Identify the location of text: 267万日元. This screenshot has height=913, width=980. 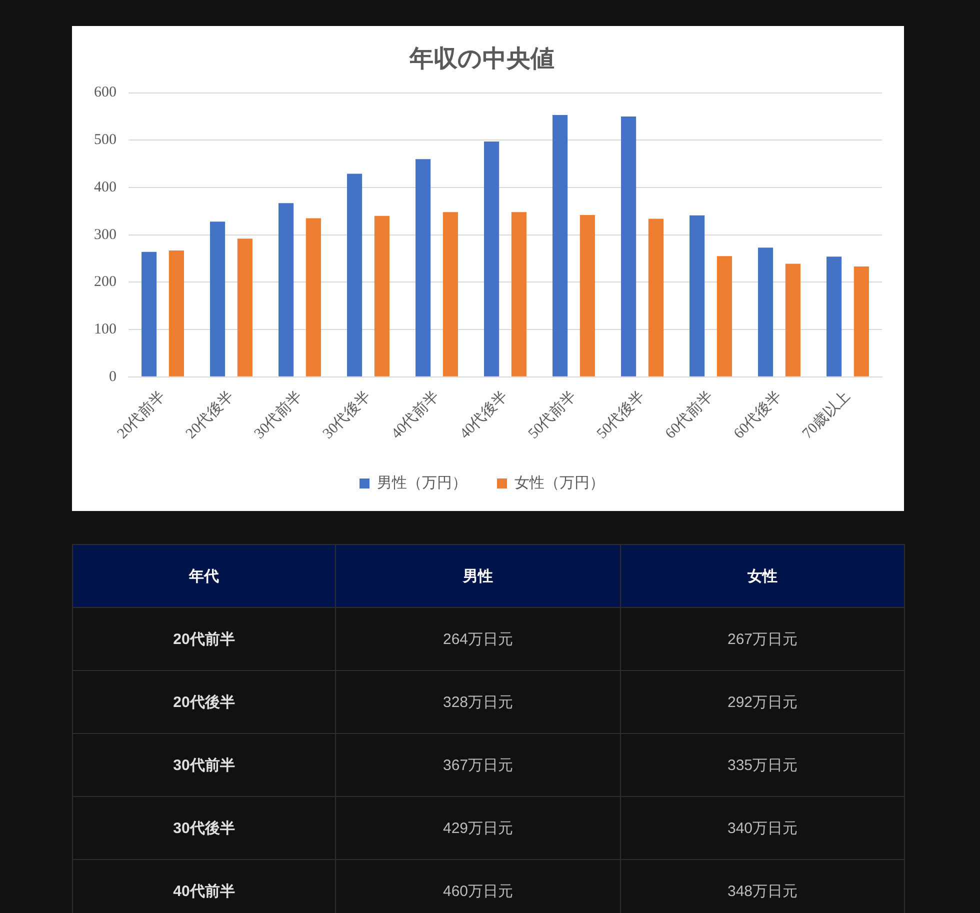
(762, 639).